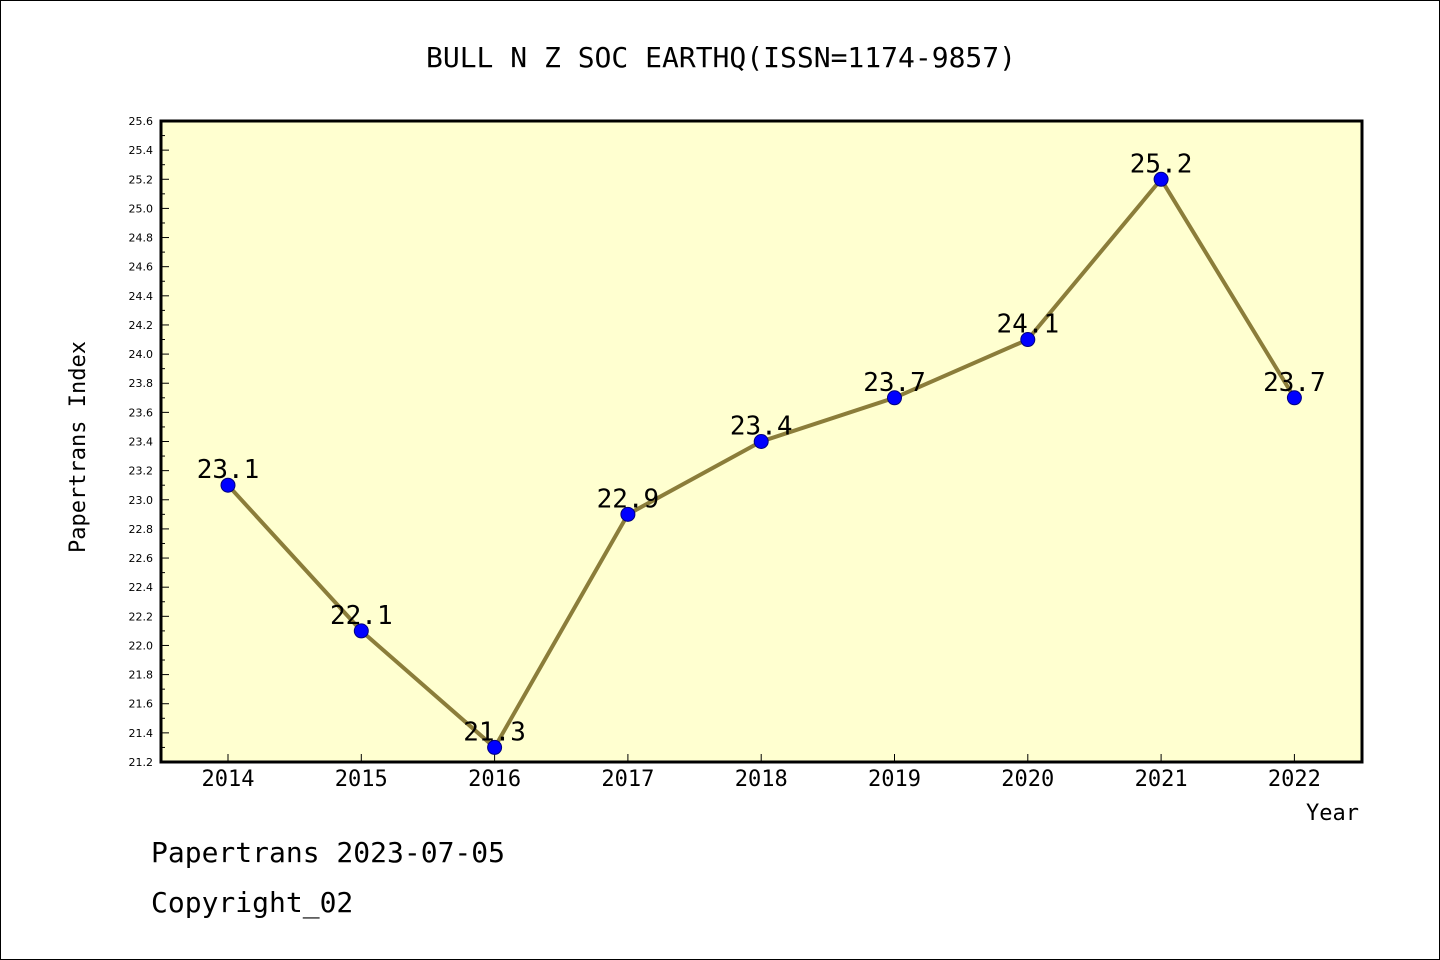  What do you see at coordinates (141, 471) in the screenshot?
I see `y-tick-label: 23.2` at bounding box center [141, 471].